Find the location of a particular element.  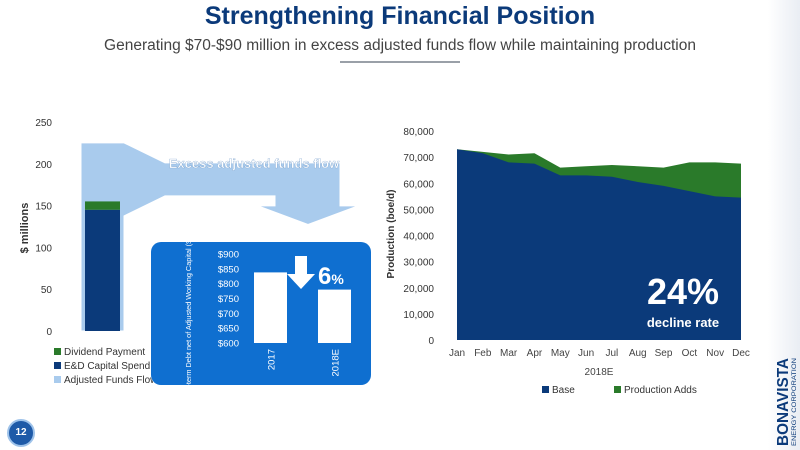

down-arrow-icon is located at coordinates (301, 272).